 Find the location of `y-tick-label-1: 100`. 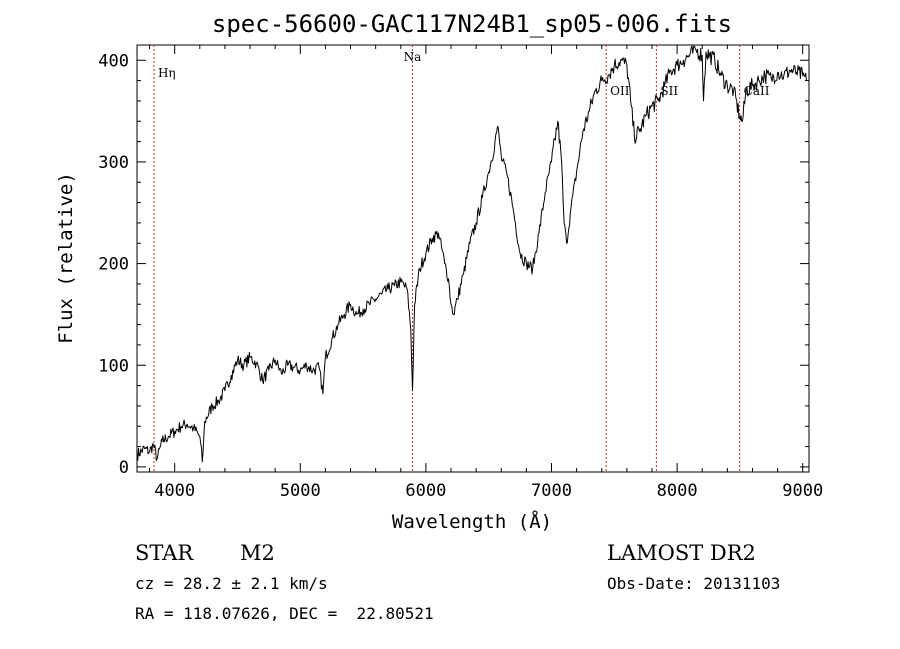

y-tick-label-1: 100 is located at coordinates (113, 366).